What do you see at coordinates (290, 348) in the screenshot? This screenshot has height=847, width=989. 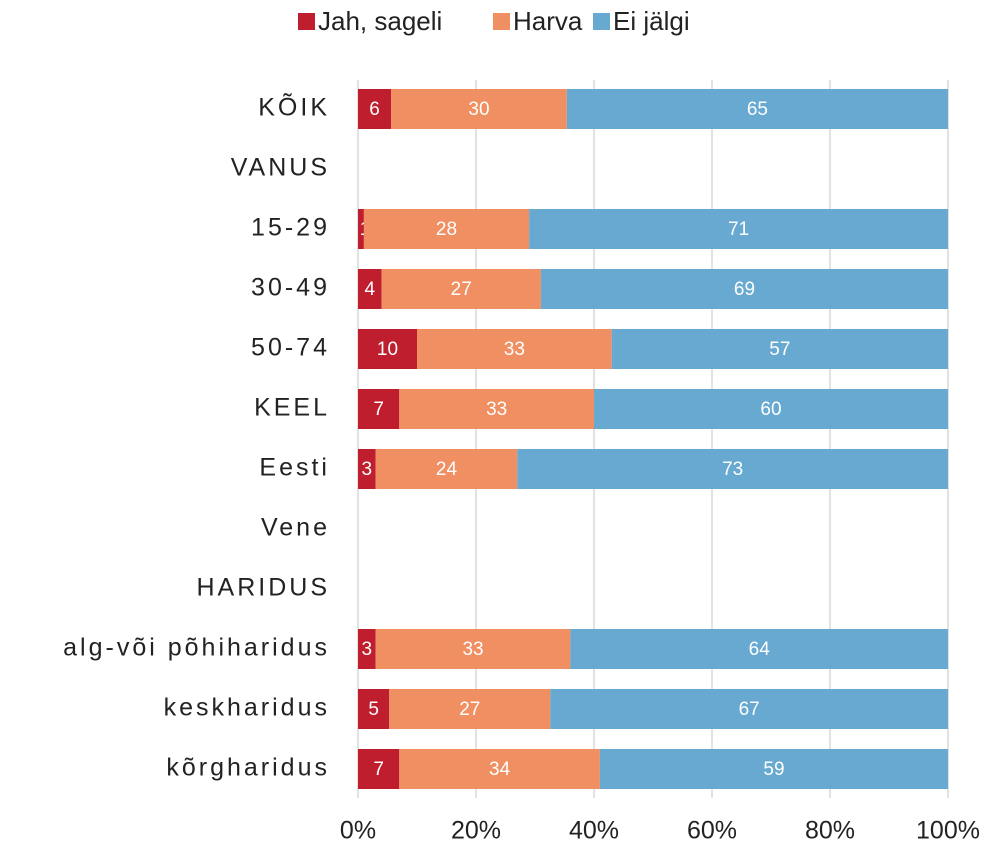 I see `y-tick-label: 50-74` at bounding box center [290, 348].